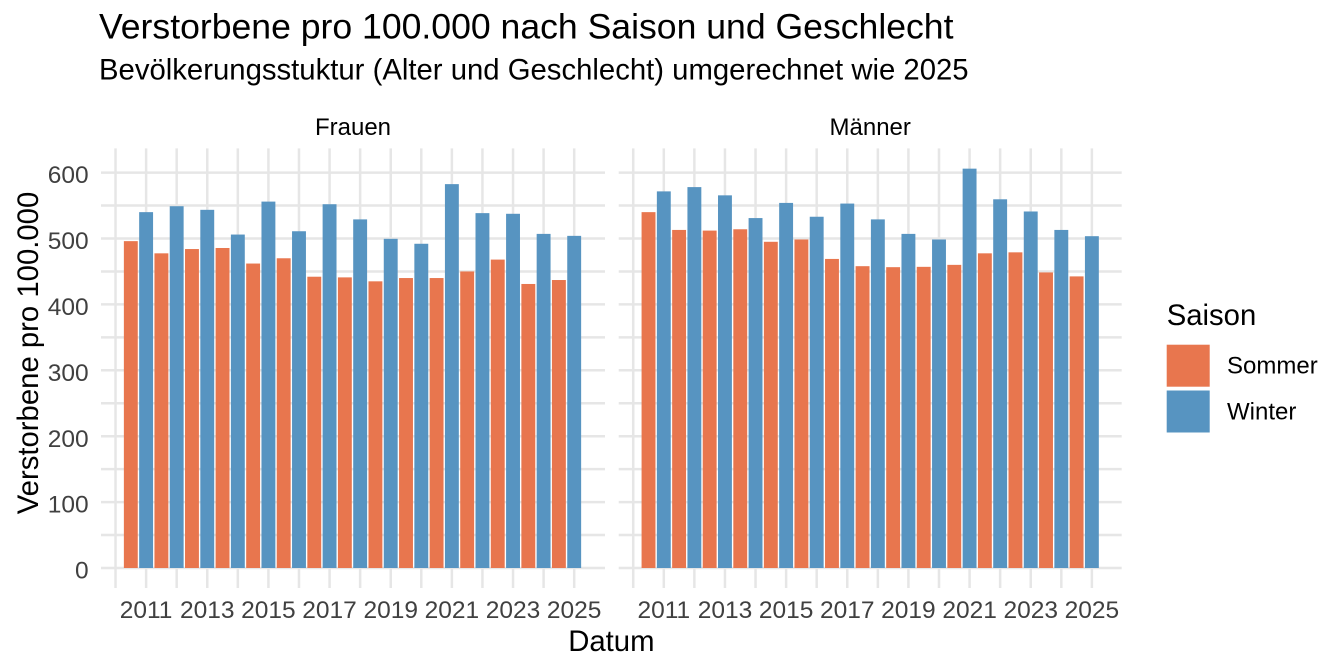  I want to click on svg-text: 500, so click(68, 241).